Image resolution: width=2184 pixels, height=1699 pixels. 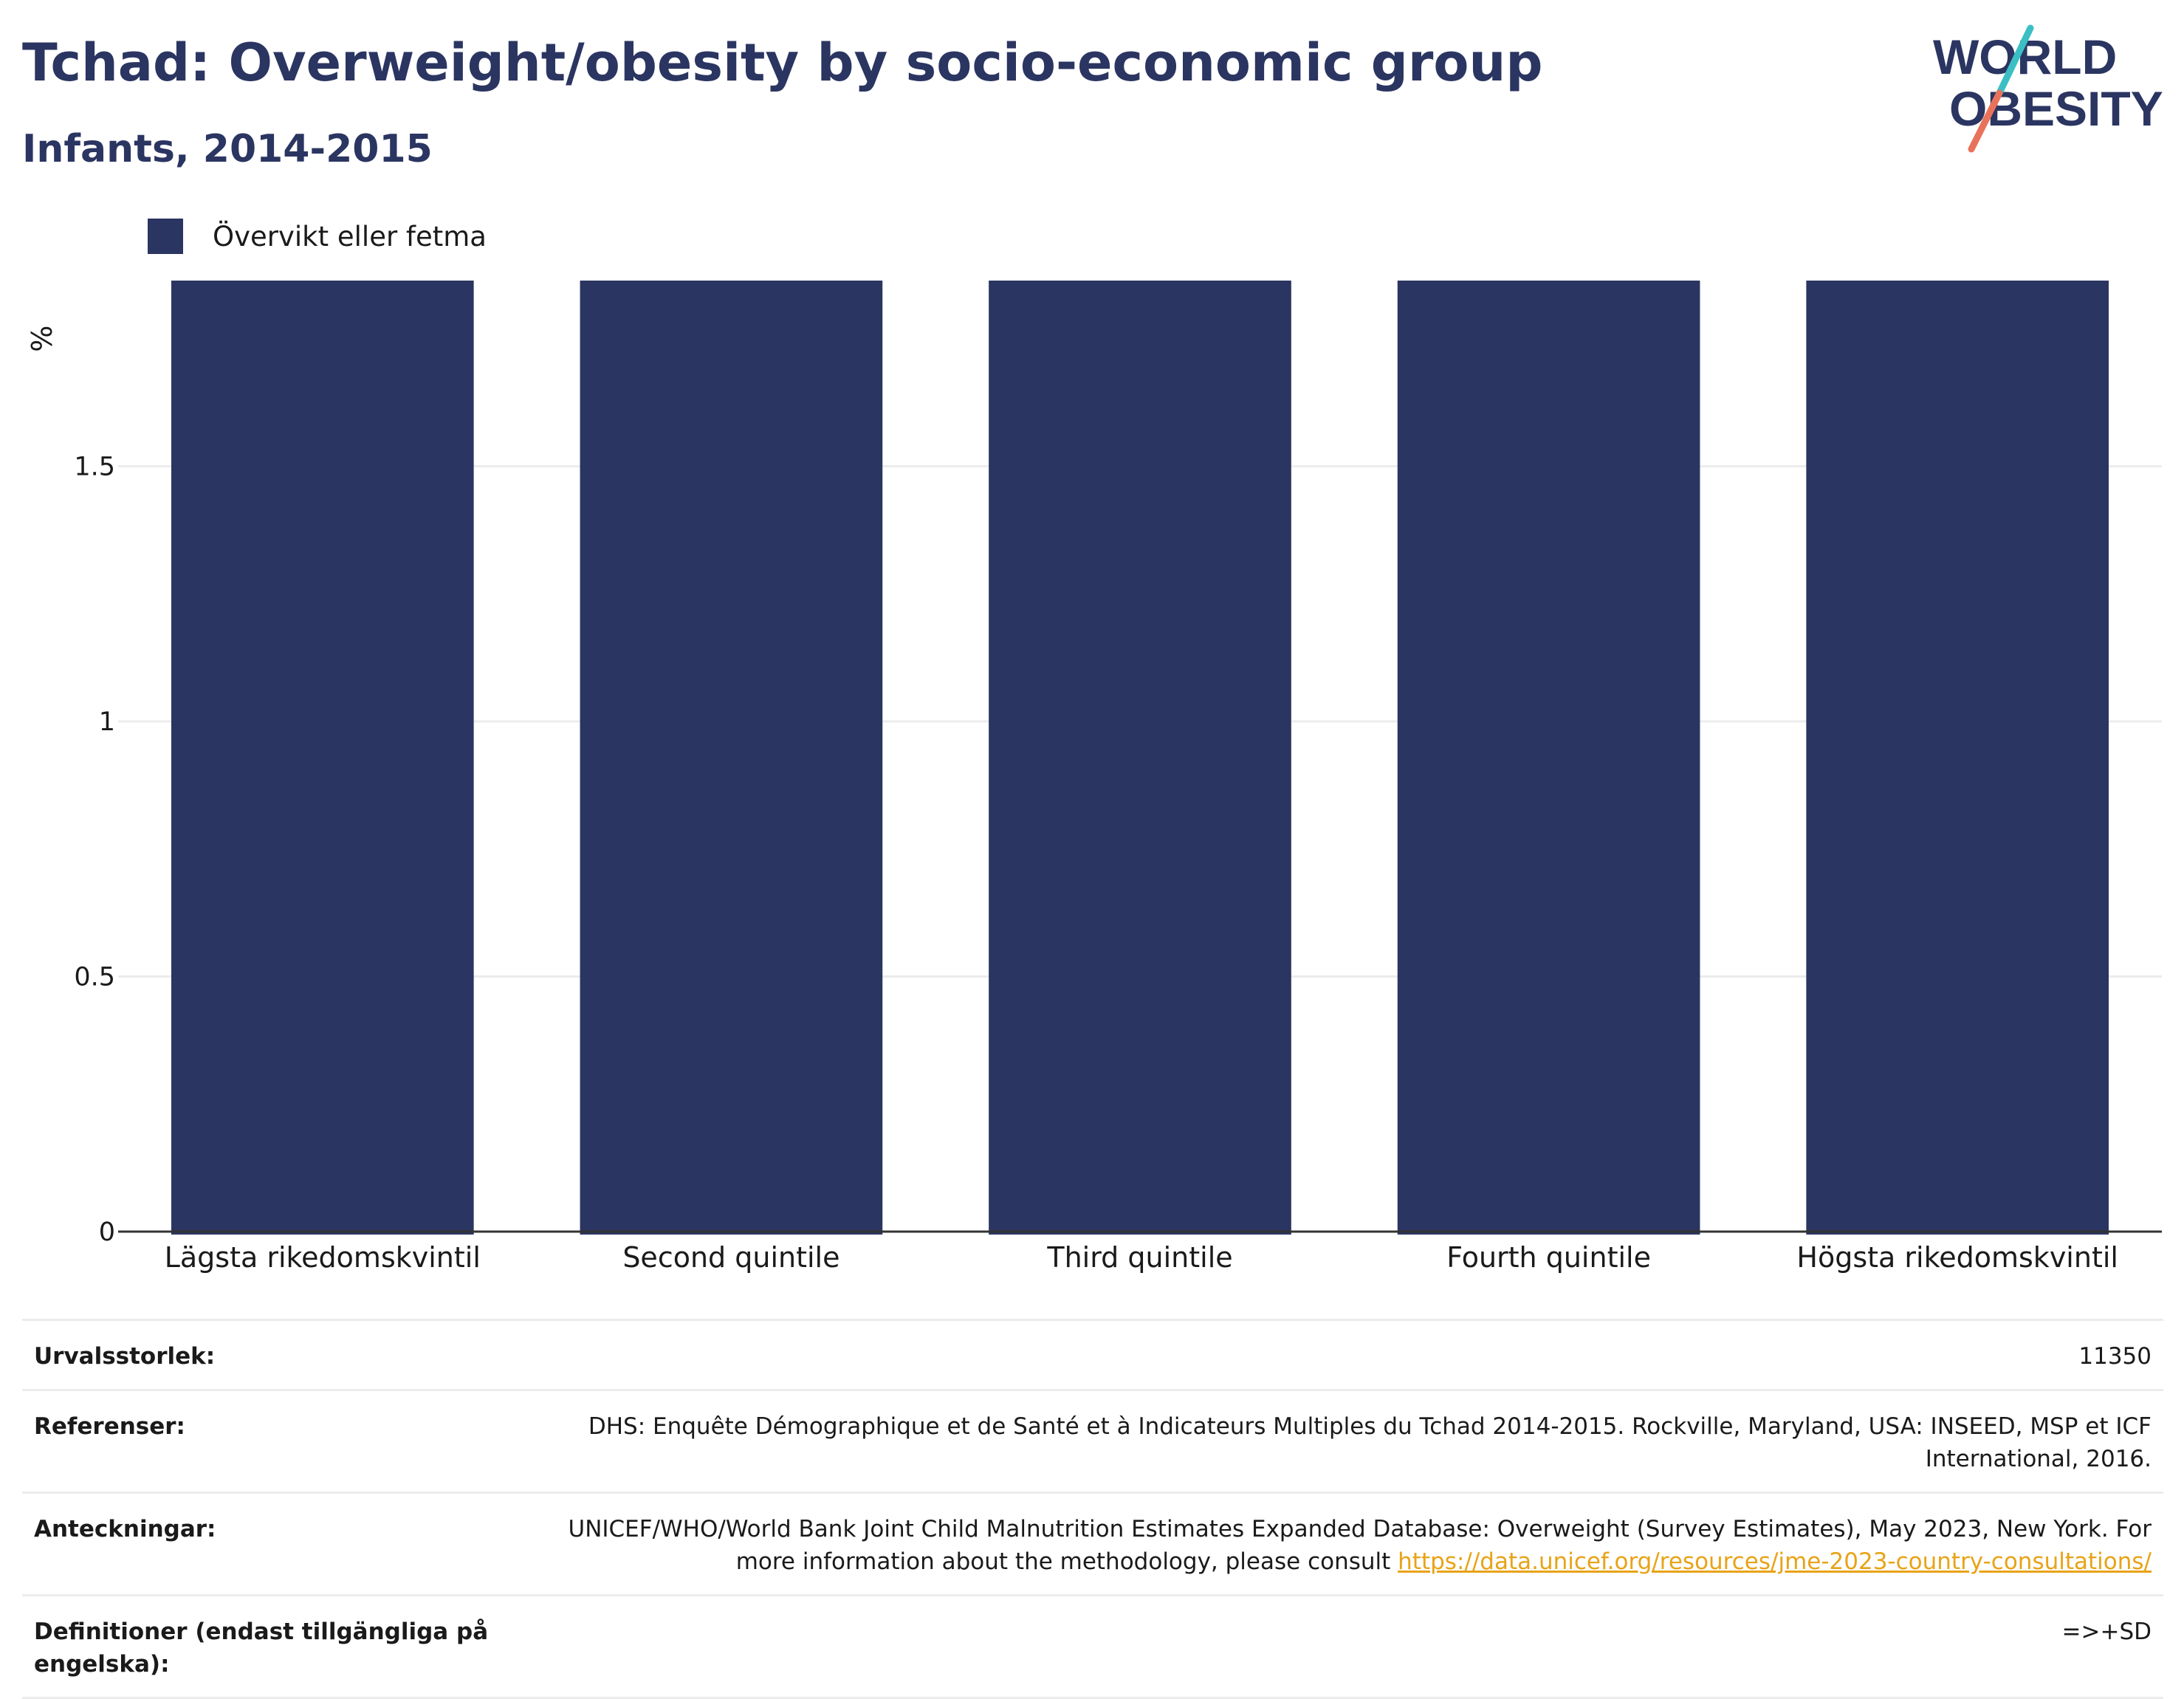 I want to click on legend-label: Övervikt eller fetma, so click(x=350, y=236).